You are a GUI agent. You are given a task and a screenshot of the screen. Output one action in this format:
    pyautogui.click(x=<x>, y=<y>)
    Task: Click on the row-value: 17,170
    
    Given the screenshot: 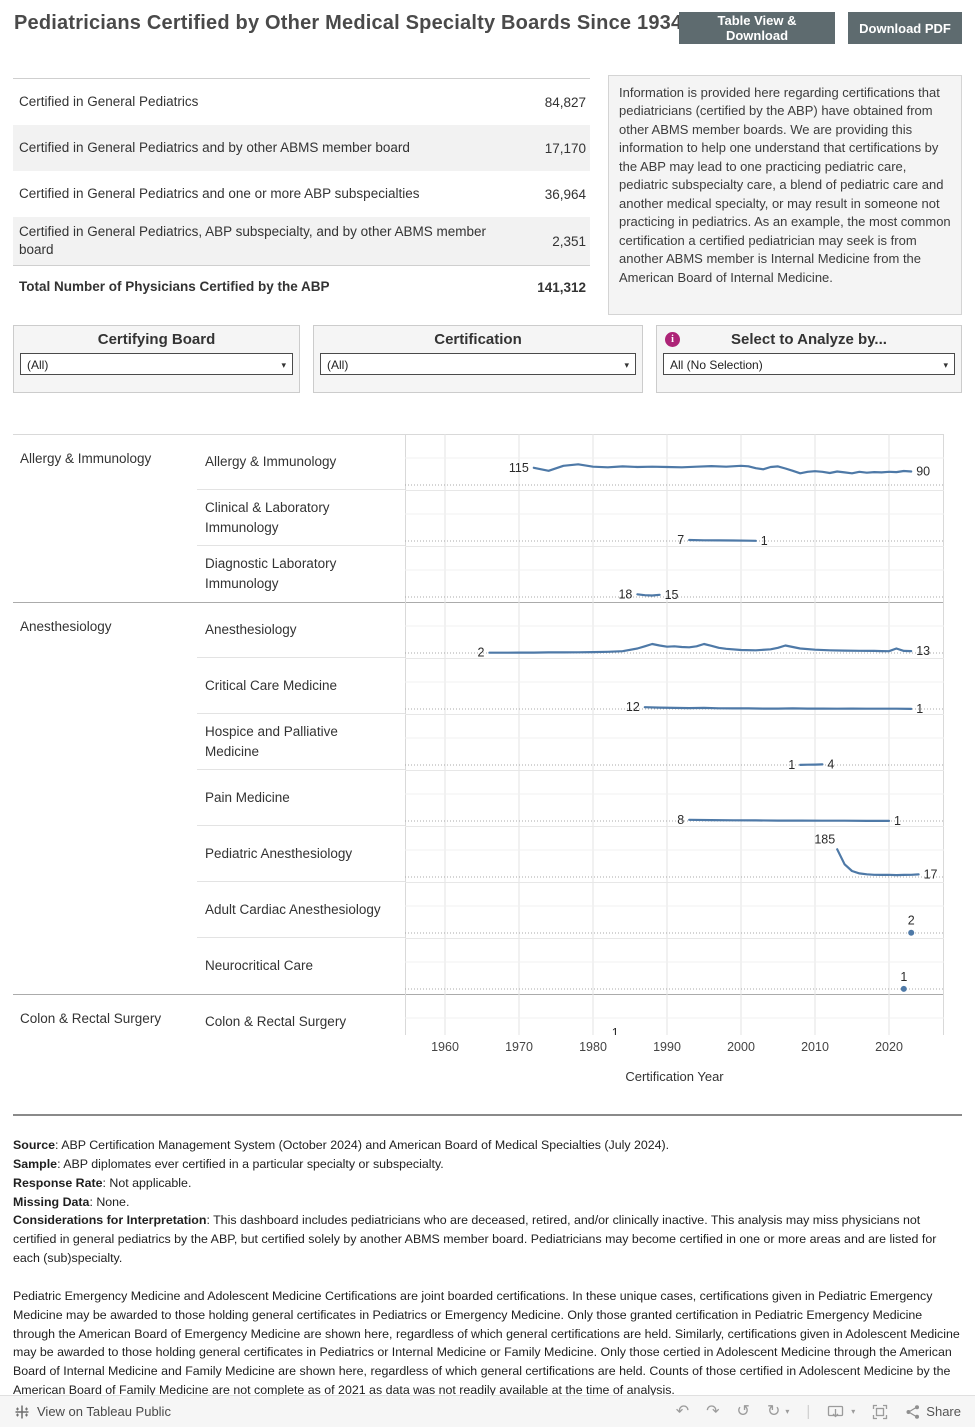 What is the action you would take?
    pyautogui.click(x=565, y=148)
    